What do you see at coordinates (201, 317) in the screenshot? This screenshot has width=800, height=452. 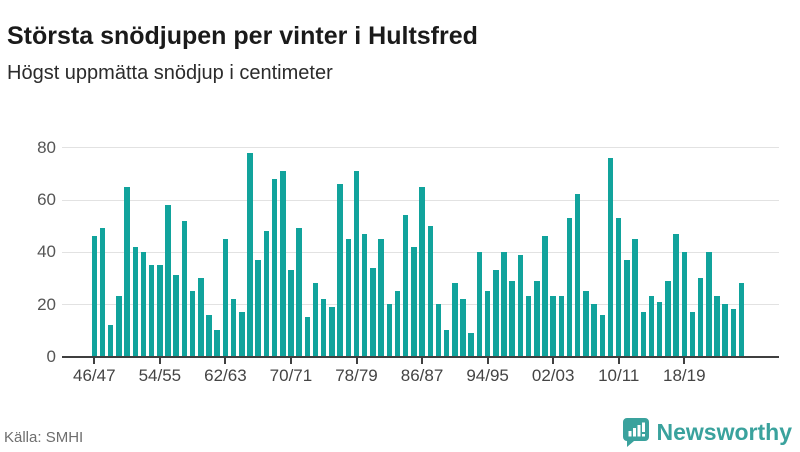 I see `bar-59/60` at bounding box center [201, 317].